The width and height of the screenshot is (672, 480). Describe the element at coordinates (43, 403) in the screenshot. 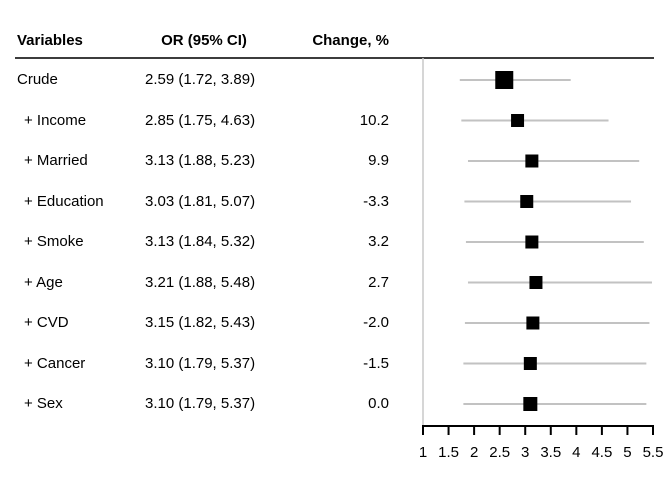

I see `variable-label: + Sex` at that location.